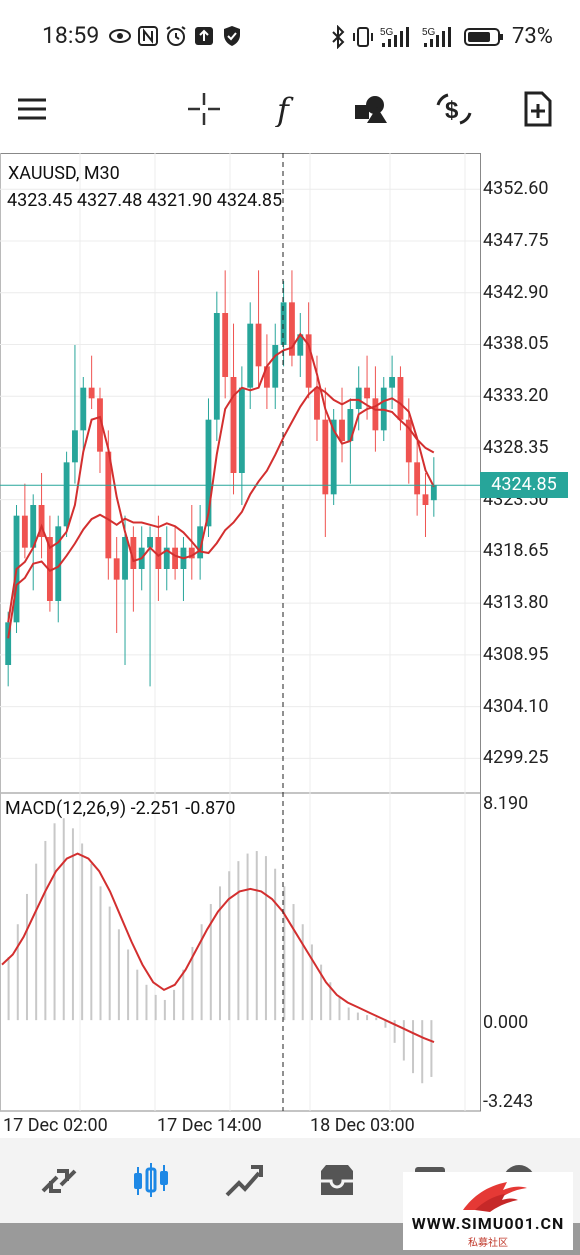 The image size is (580, 1255). What do you see at coordinates (55, 1125) in the screenshot?
I see `time-label-1: 17 Dec 02:00` at bounding box center [55, 1125].